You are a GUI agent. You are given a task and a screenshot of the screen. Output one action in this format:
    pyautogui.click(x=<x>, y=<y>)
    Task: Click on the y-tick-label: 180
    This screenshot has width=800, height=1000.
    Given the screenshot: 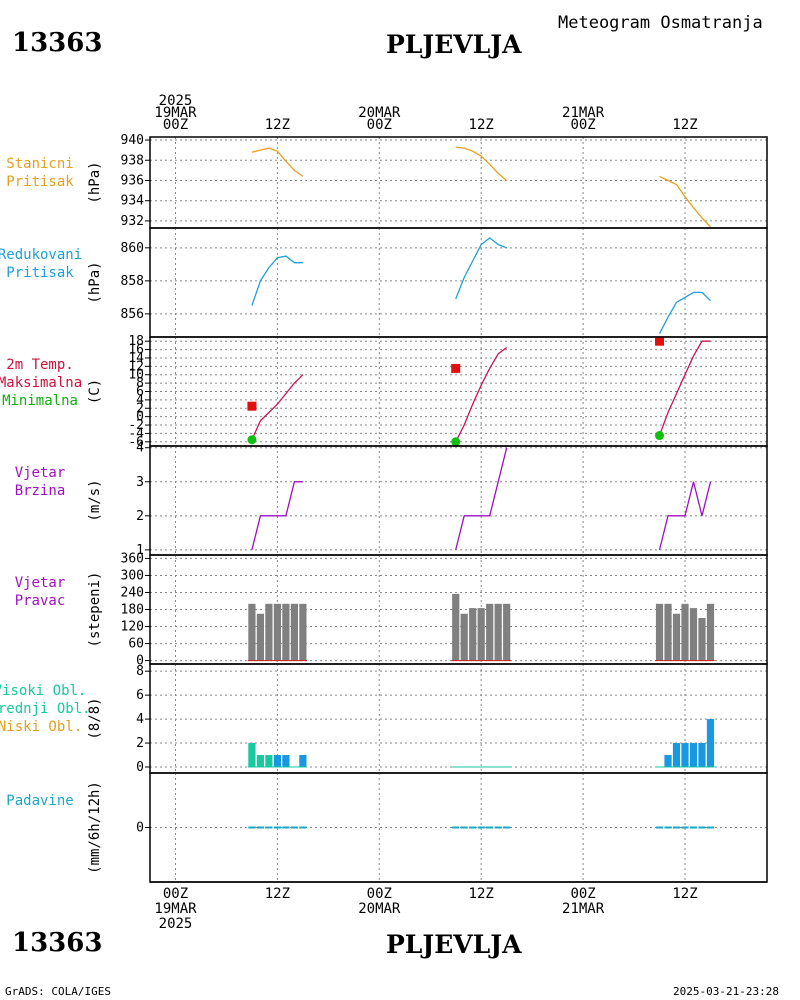 What is the action you would take?
    pyautogui.click(x=132, y=610)
    